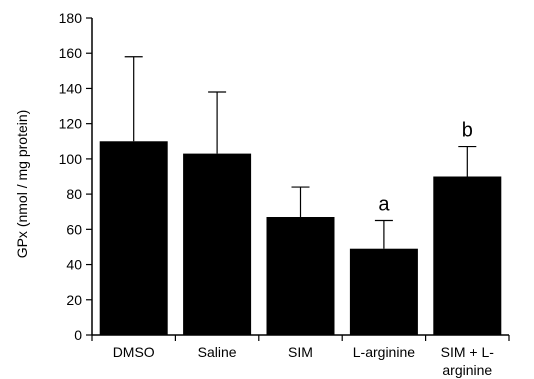 This screenshot has width=534, height=379. I want to click on y-tick-label: 20, so click(74, 300).